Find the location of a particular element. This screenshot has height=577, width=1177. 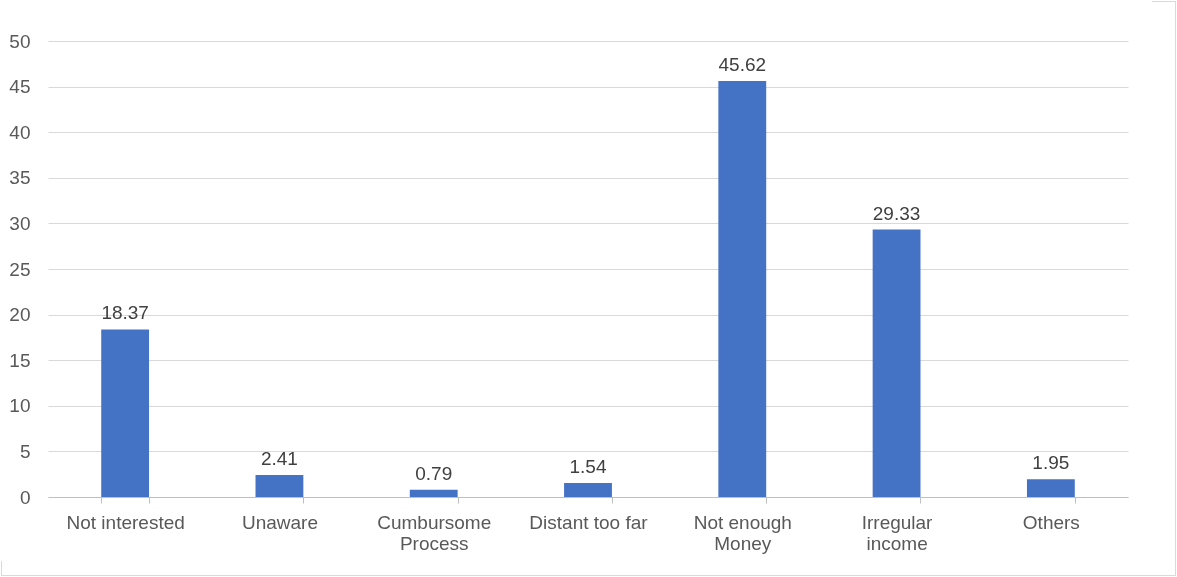

x-tick-label: Others is located at coordinates (1051, 522).